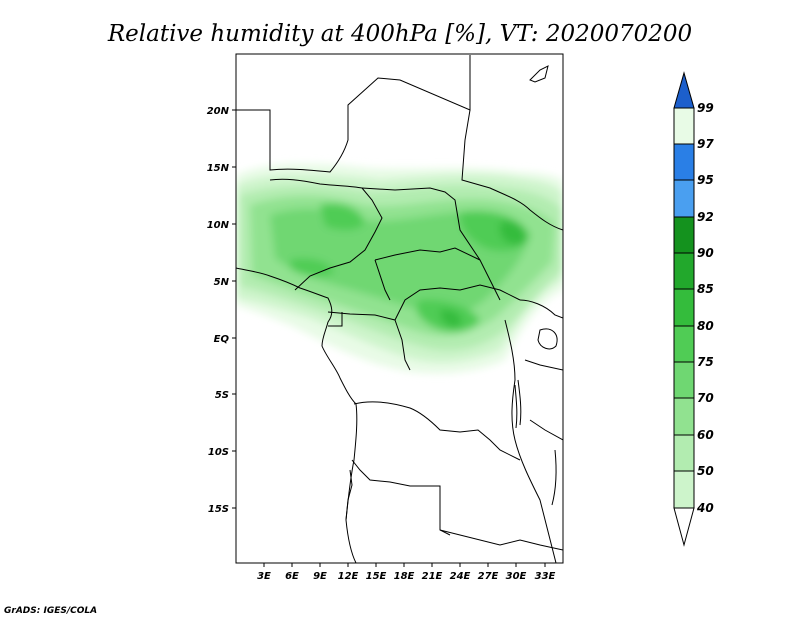 This screenshot has width=800, height=618. What do you see at coordinates (348, 576) in the screenshot?
I see `lon-label: 12E` at bounding box center [348, 576].